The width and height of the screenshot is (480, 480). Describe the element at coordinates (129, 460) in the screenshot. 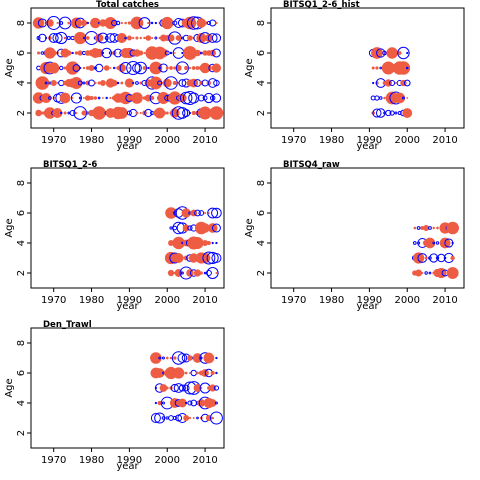

I see `x-tick-label: 1990` at that location.